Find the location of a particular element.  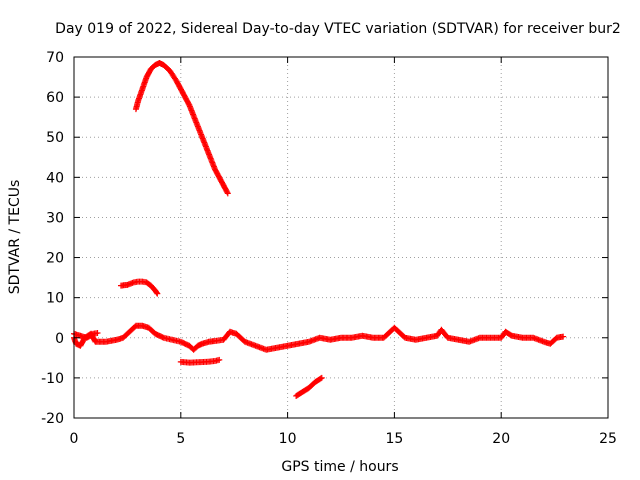

y-tick-label: -20 is located at coordinates (52, 419).